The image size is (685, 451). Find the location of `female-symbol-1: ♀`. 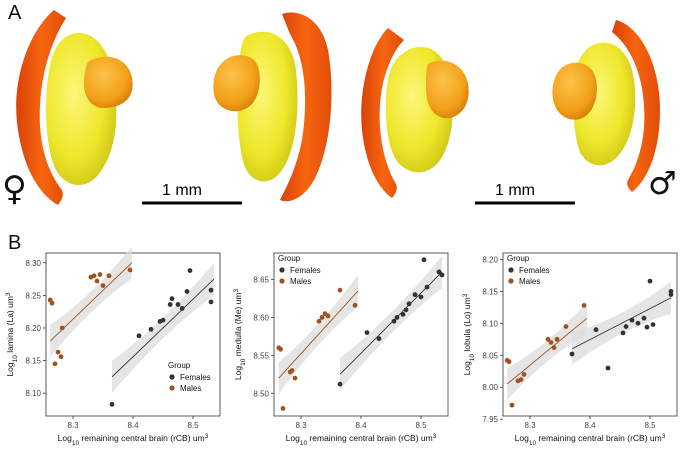

female-symbol-1: ♀ is located at coordinates (14, 189).